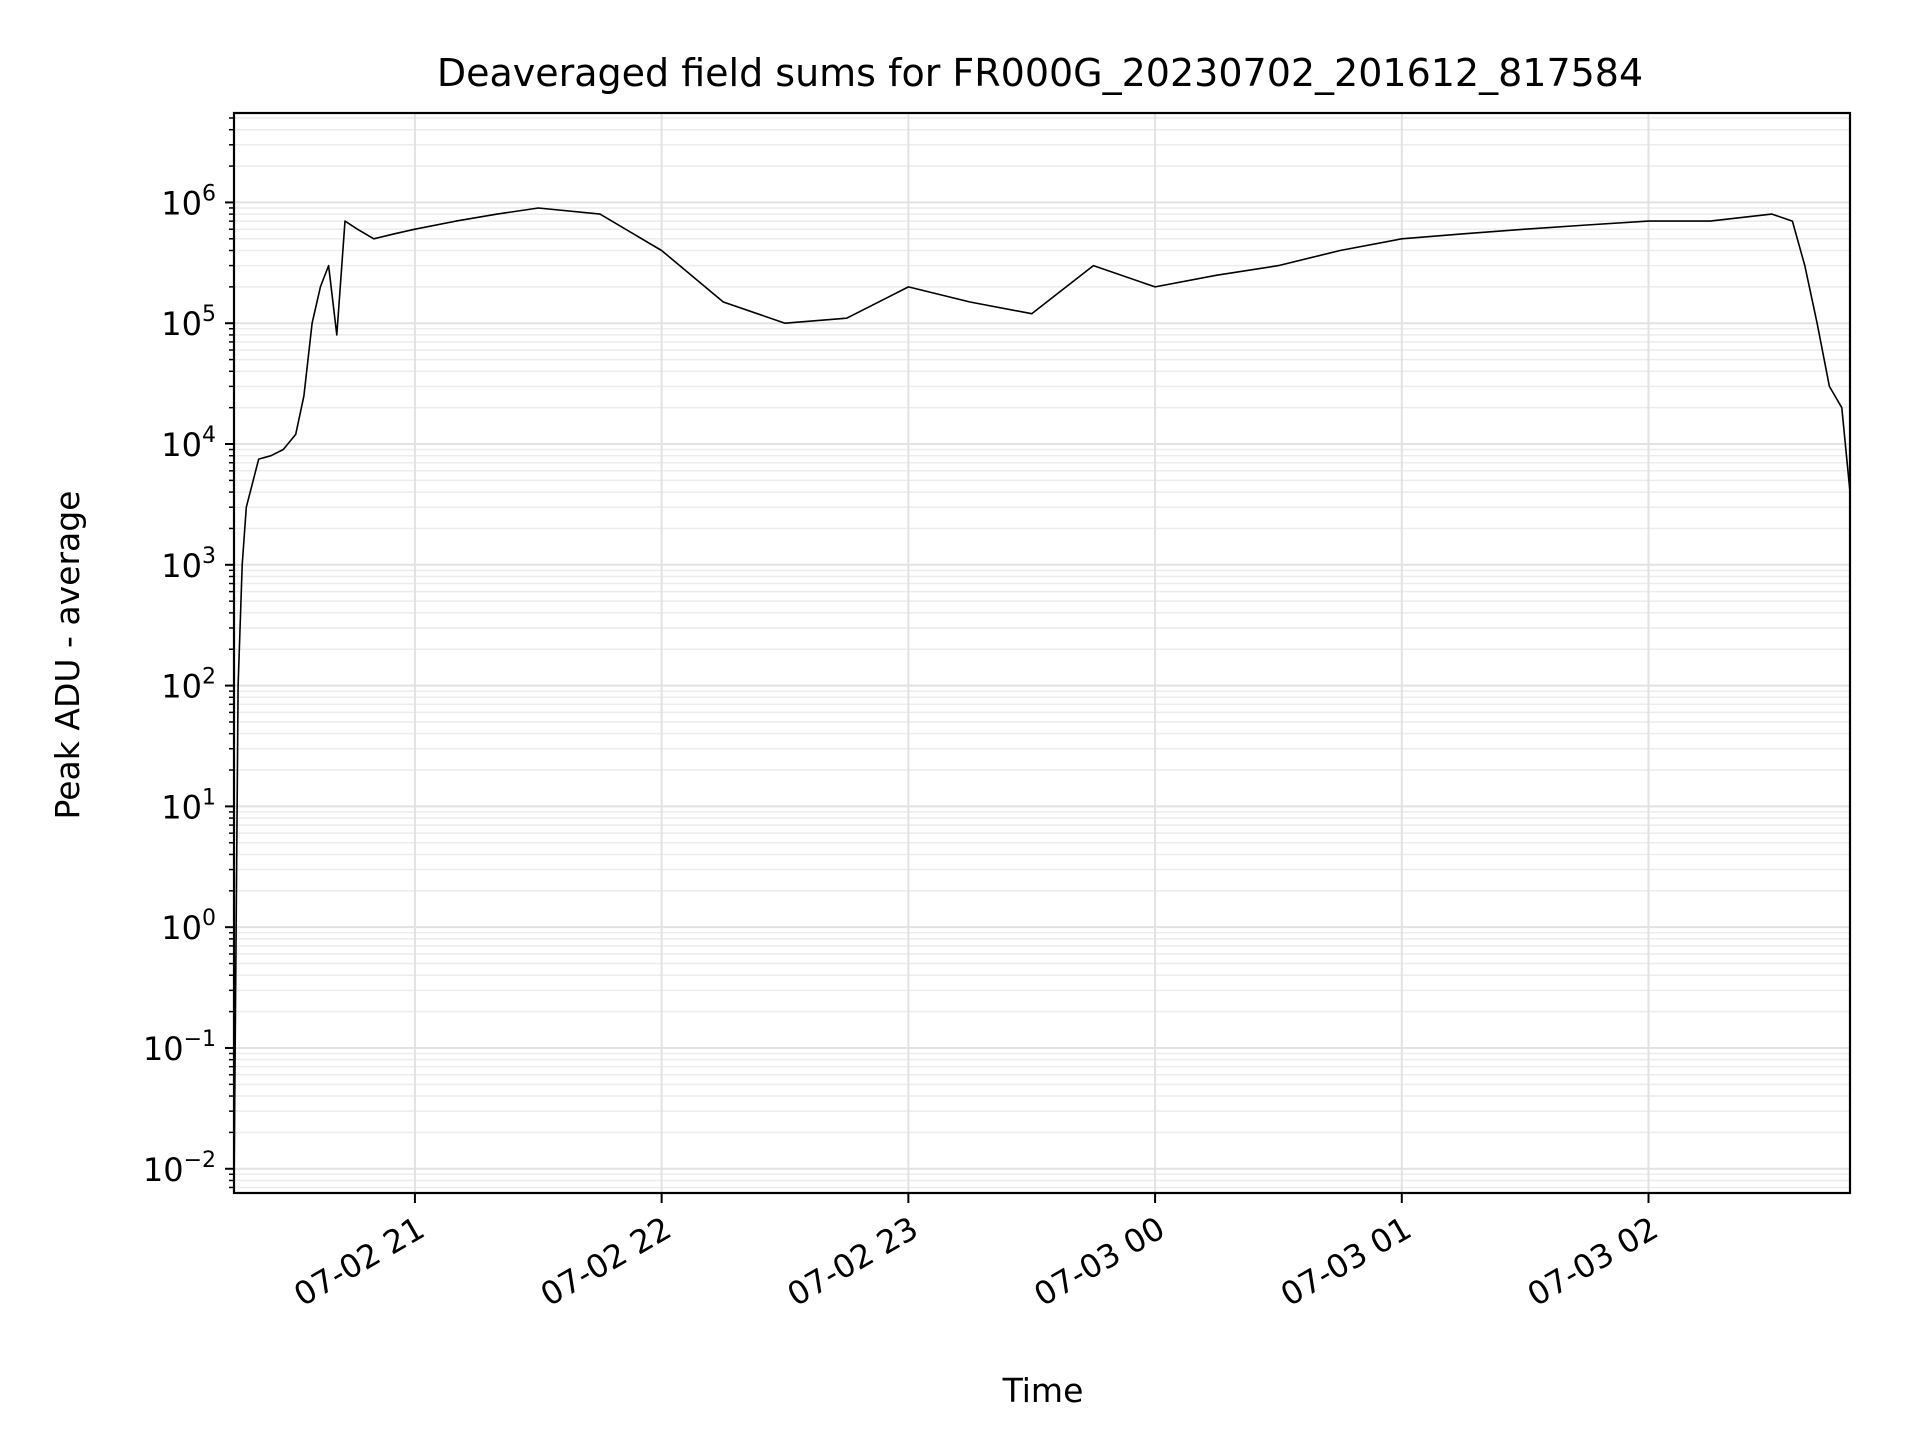  What do you see at coordinates (1043, 1390) in the screenshot?
I see `x-axis-label: Time` at bounding box center [1043, 1390].